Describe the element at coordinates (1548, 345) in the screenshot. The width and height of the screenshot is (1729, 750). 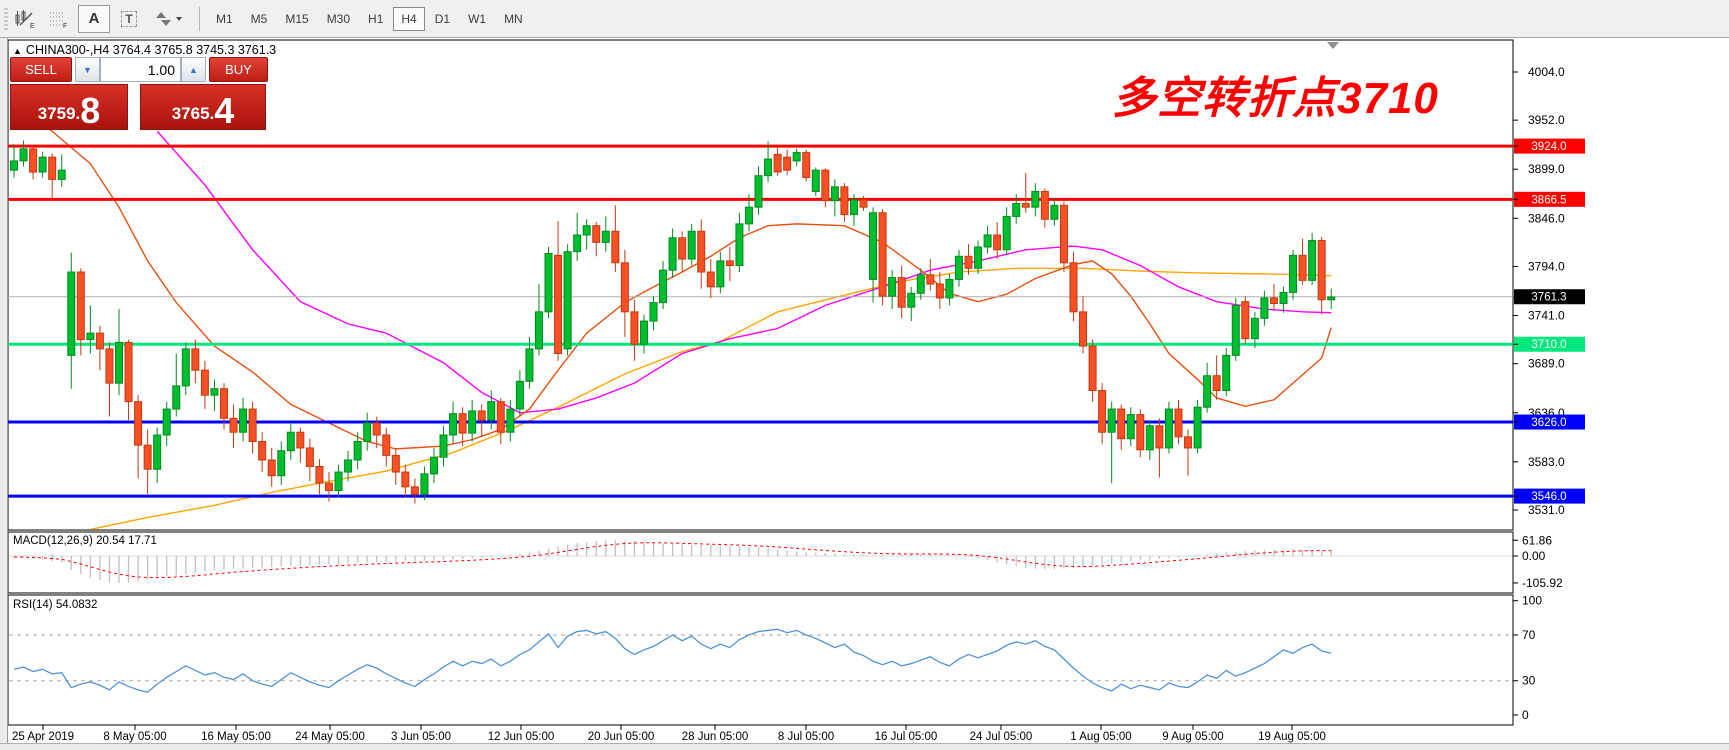
I see `svg-text: 3710.0` at that location.